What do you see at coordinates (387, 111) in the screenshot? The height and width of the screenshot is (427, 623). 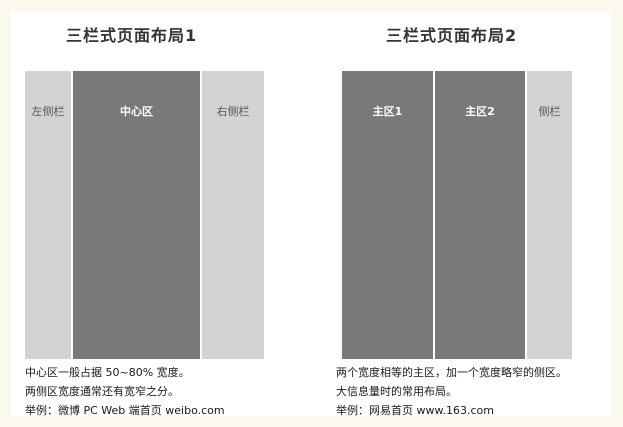 I see `layout2-main-area-1-label: 主区1` at bounding box center [387, 111].